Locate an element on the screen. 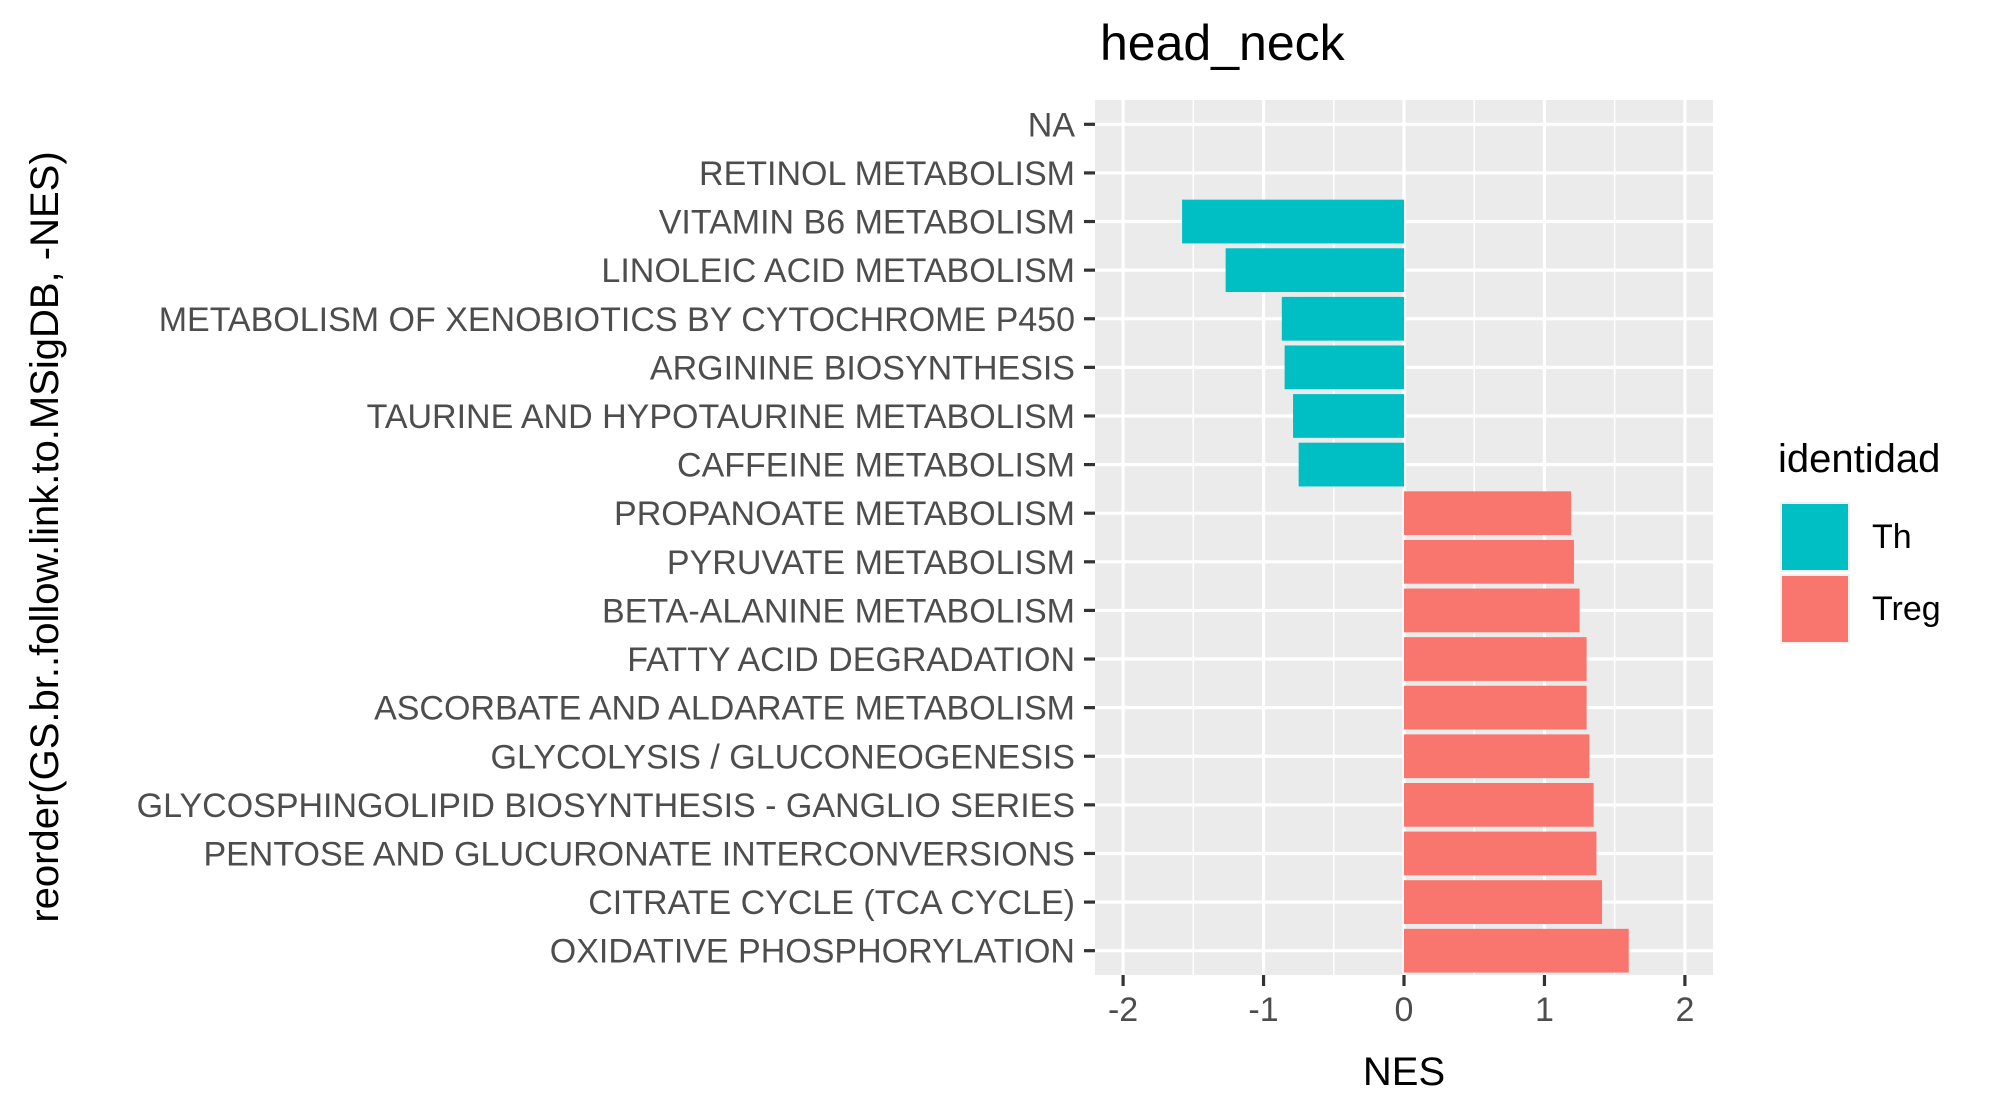 The height and width of the screenshot is (1114, 1996). y-tick-label: TAURINE AND HYPOTAURINE METABOLISM is located at coordinates (721, 417).